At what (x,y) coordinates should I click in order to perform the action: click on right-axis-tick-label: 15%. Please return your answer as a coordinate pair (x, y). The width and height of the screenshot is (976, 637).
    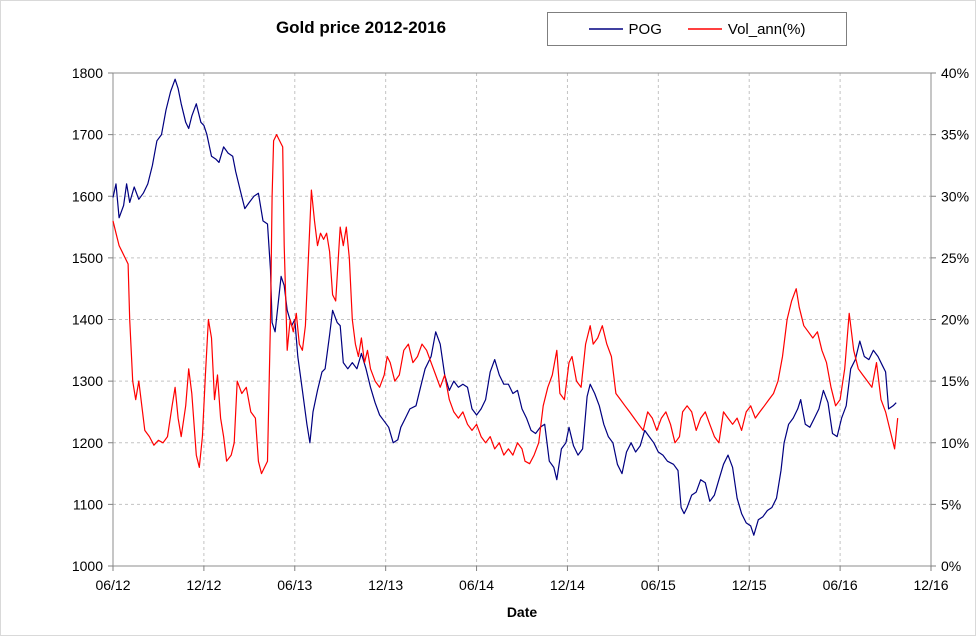
    Looking at the image, I should click on (955, 381).